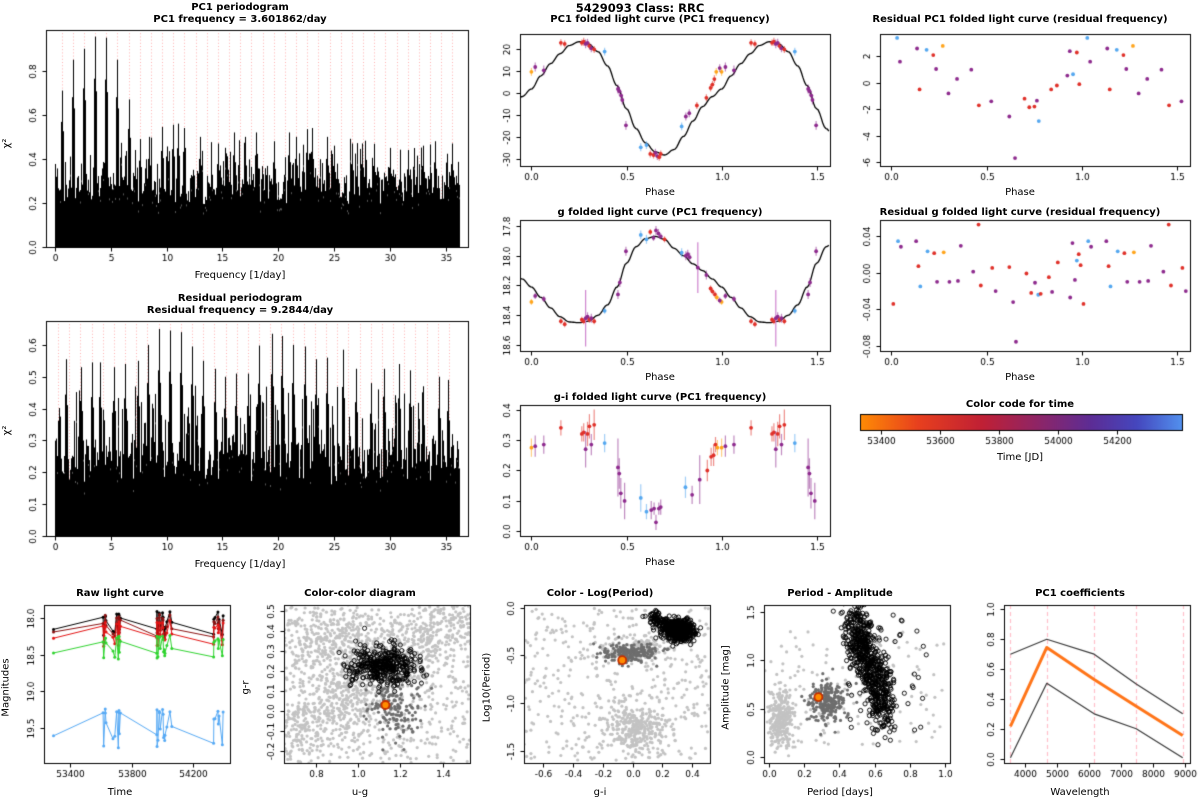  What do you see at coordinates (120, 792) in the screenshot?
I see `raw-light-curve-xlabel: Time` at bounding box center [120, 792].